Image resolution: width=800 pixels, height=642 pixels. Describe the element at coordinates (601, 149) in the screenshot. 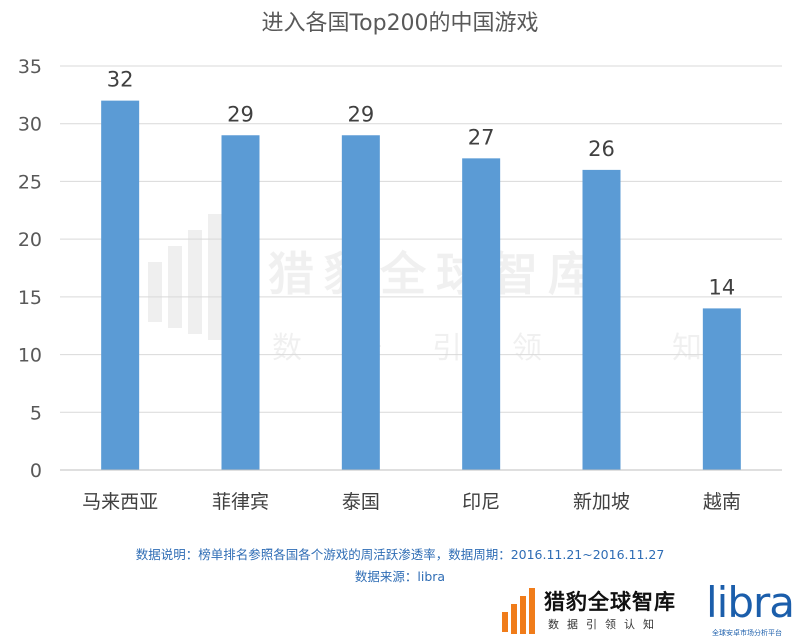

I see `data-label: 26` at that location.